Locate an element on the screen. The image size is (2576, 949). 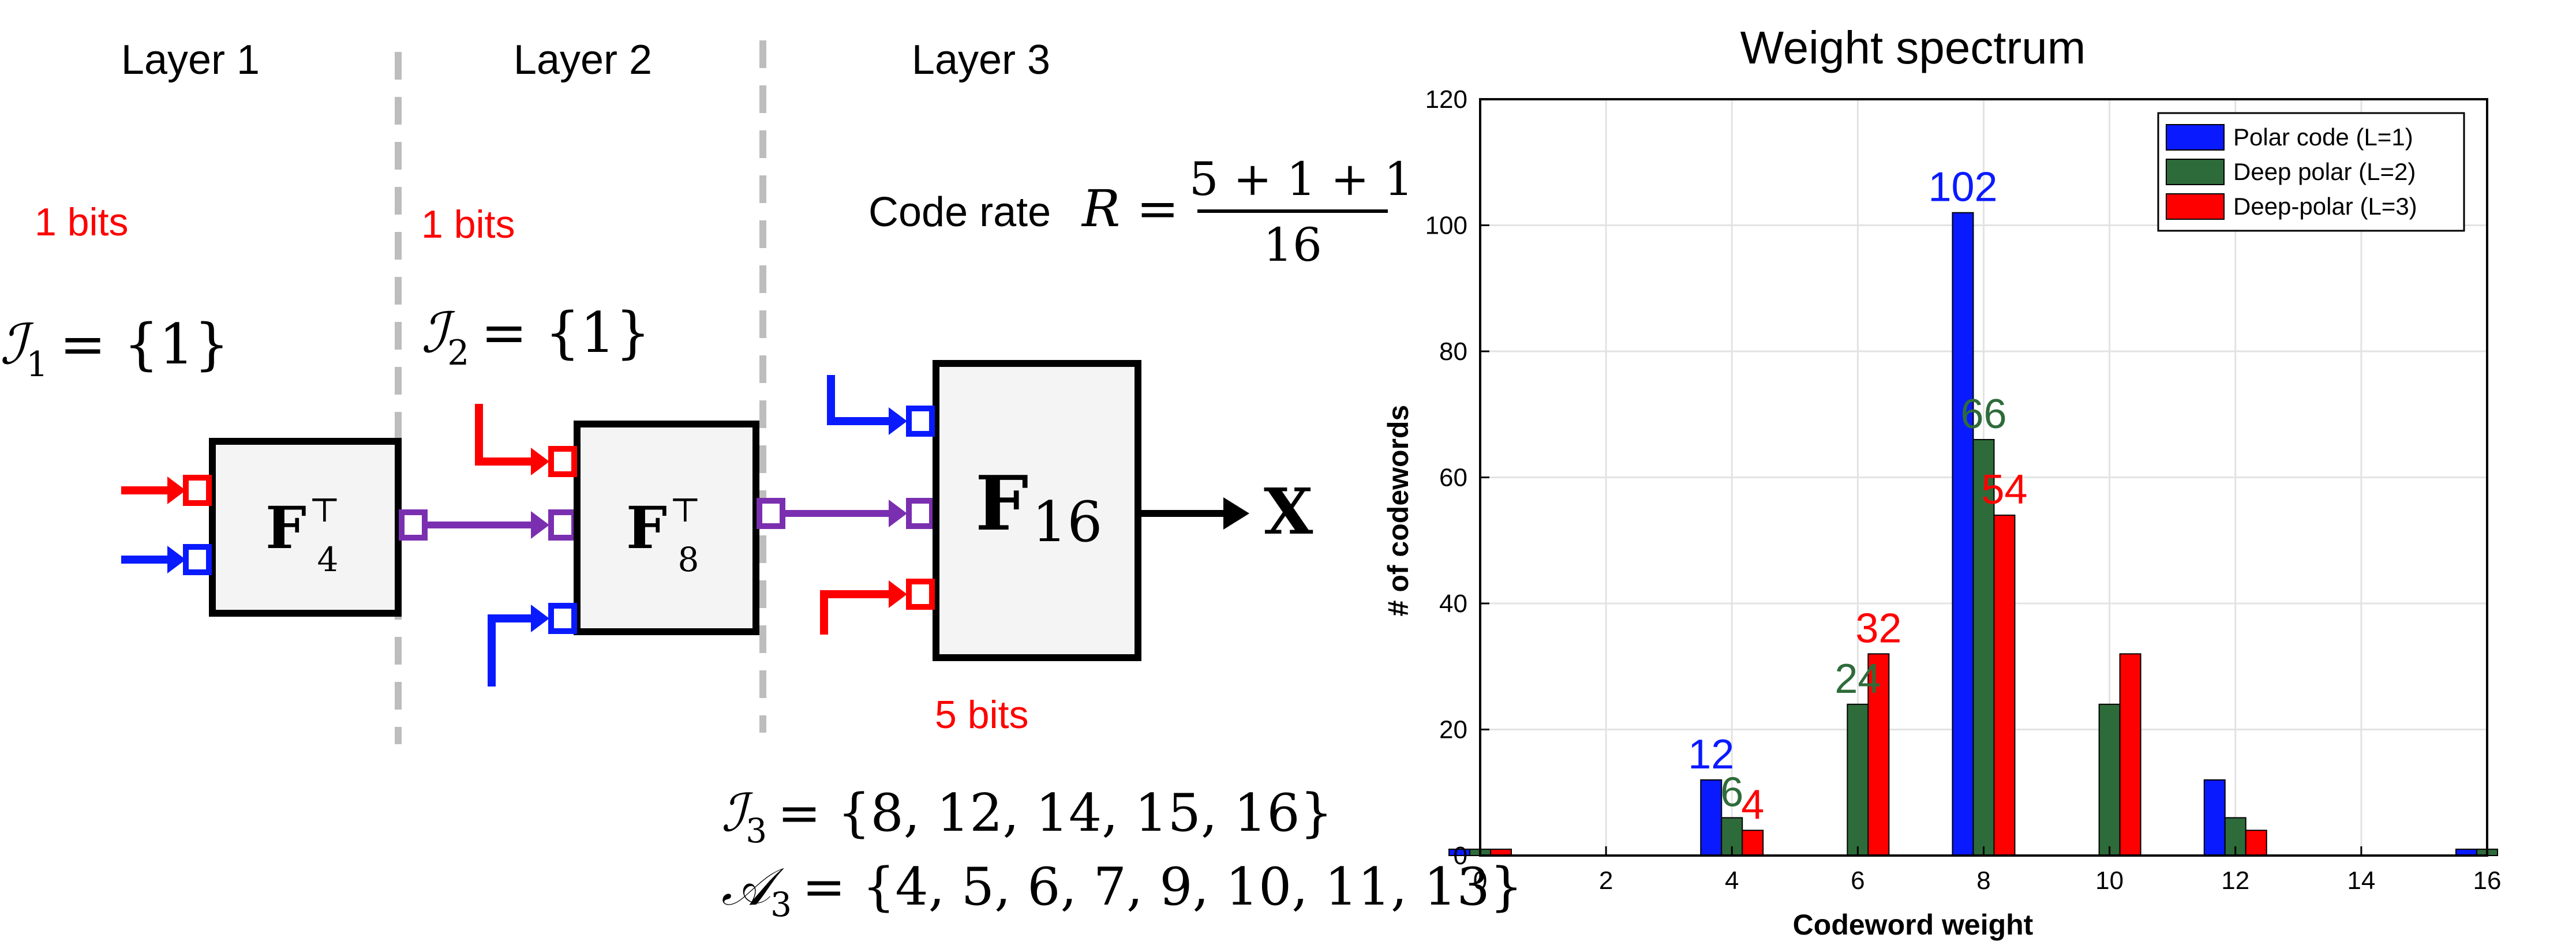
x-tick-label: 8 is located at coordinates (1983, 881).